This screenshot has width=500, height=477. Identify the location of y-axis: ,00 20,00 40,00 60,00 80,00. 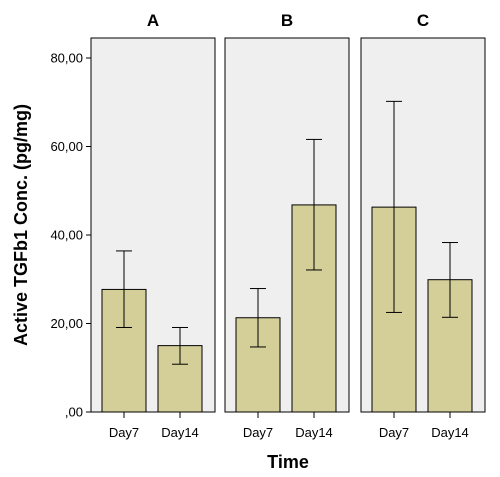
(70, 235).